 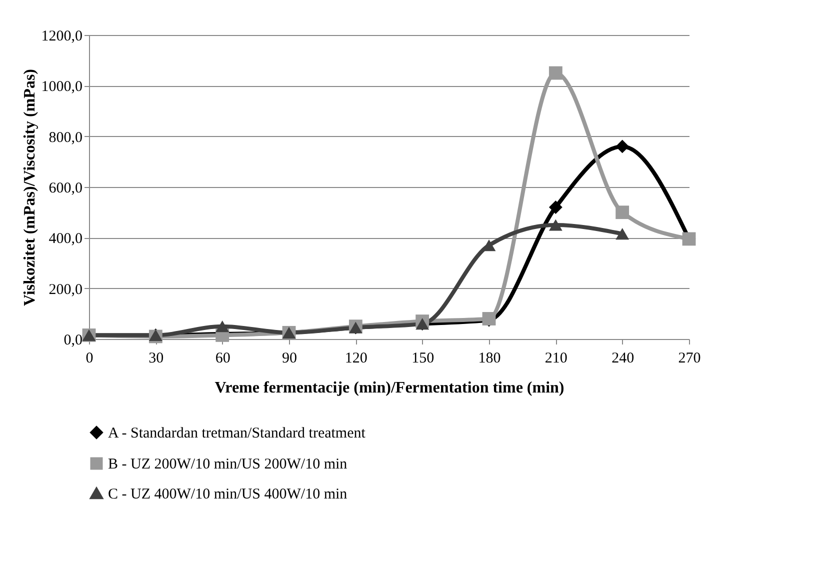 What do you see at coordinates (237, 434) in the screenshot?
I see `legend-label: A - Standardan tretman/Standard treatment` at bounding box center [237, 434].